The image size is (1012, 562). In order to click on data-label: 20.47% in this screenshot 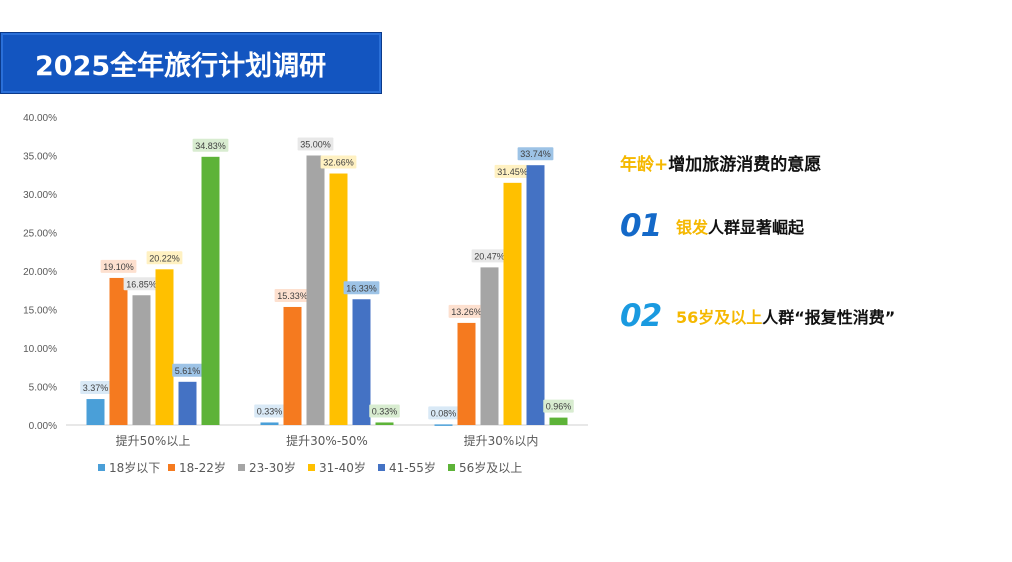, I will do `click(489, 256)`.